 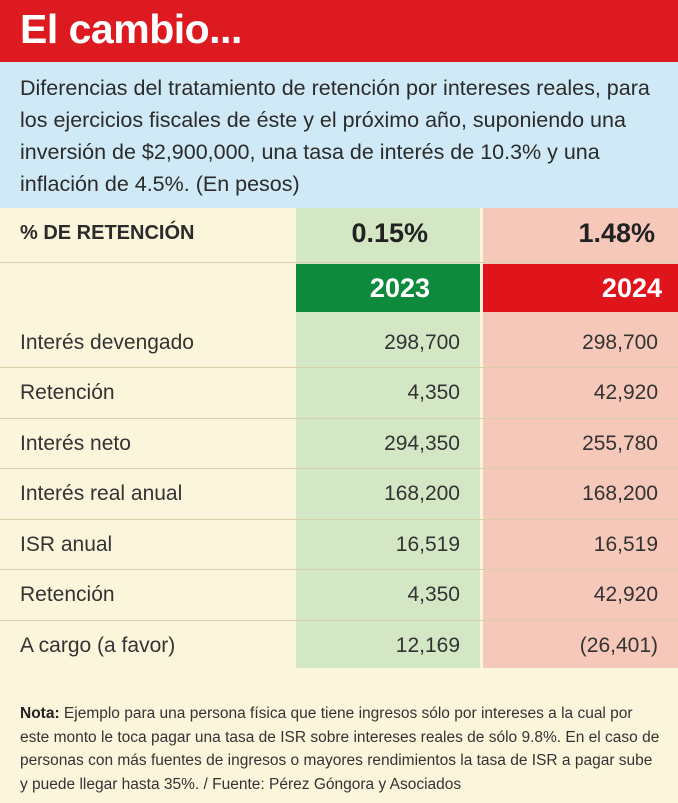 What do you see at coordinates (107, 233) in the screenshot?
I see `retention-header-label: % DE RETENCIÓN` at bounding box center [107, 233].